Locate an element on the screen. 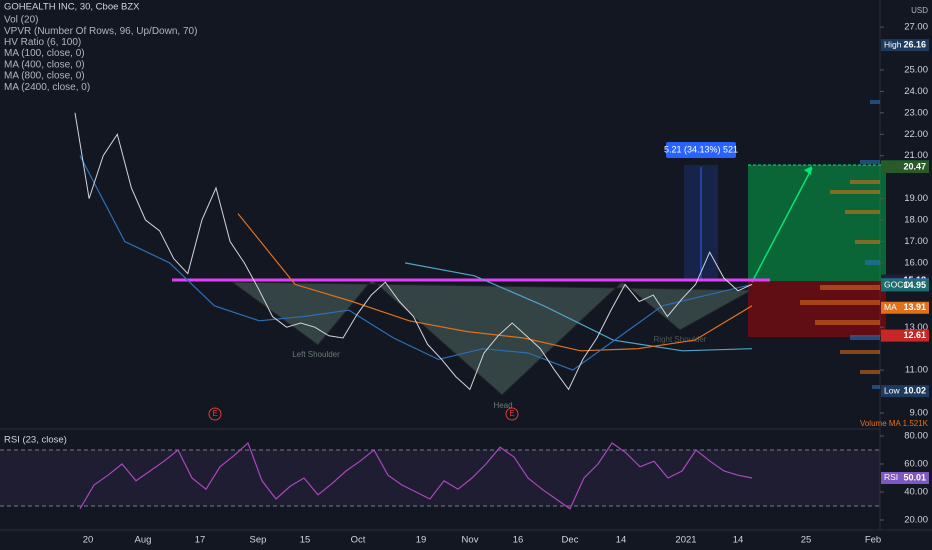 This screenshot has width=932, height=550. indicator-label: Vol (20) is located at coordinates (21, 20).